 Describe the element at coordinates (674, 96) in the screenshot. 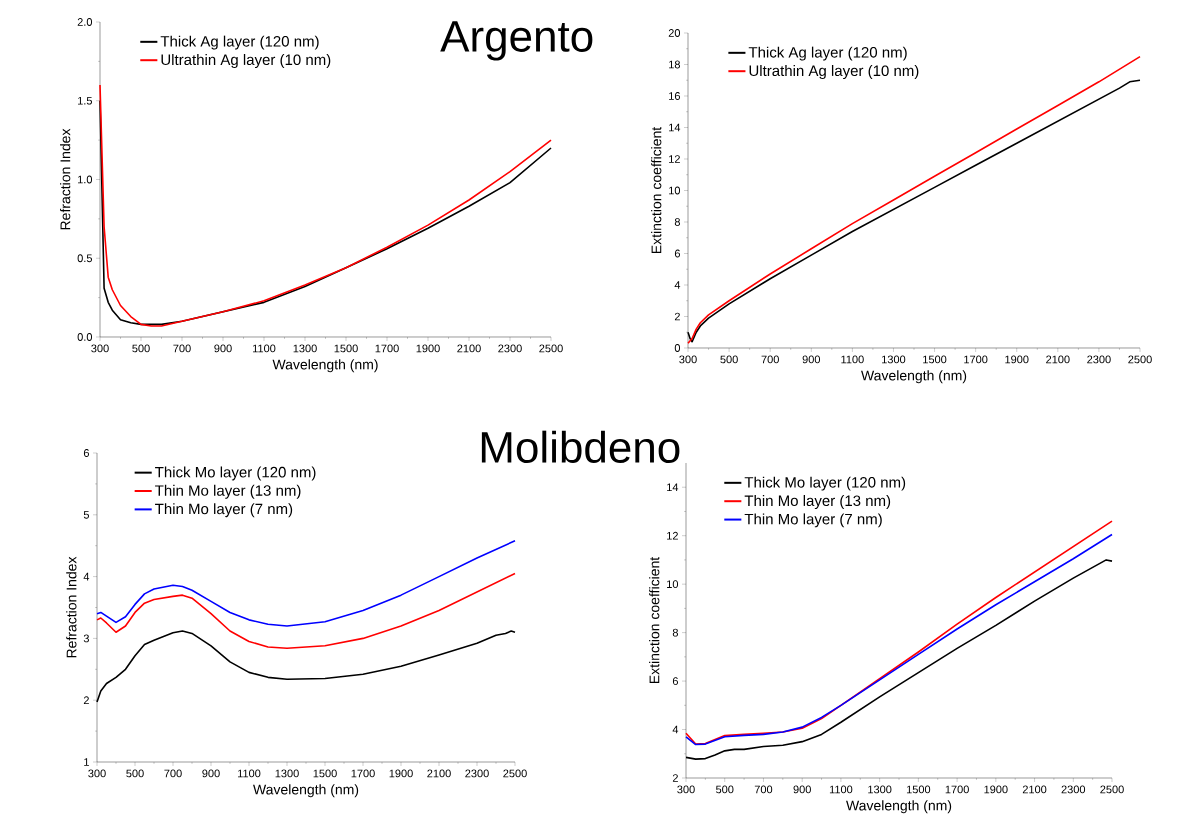

I see `y-tick-label: 16` at that location.